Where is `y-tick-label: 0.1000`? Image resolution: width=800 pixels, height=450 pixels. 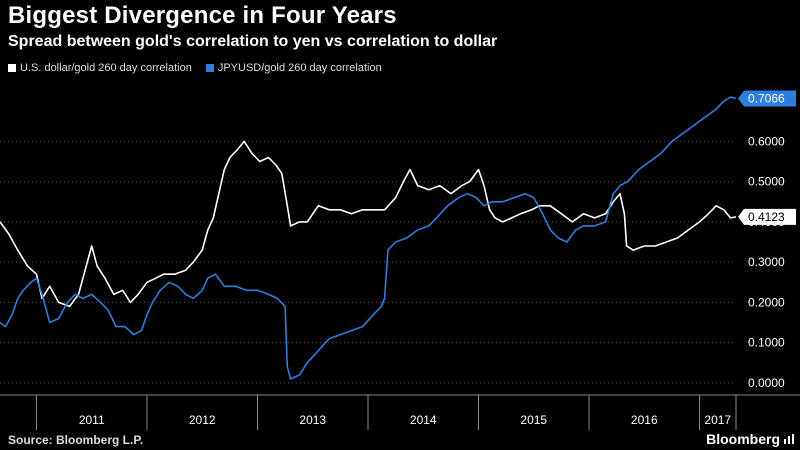 y-tick-label: 0.1000 is located at coordinates (766, 343).